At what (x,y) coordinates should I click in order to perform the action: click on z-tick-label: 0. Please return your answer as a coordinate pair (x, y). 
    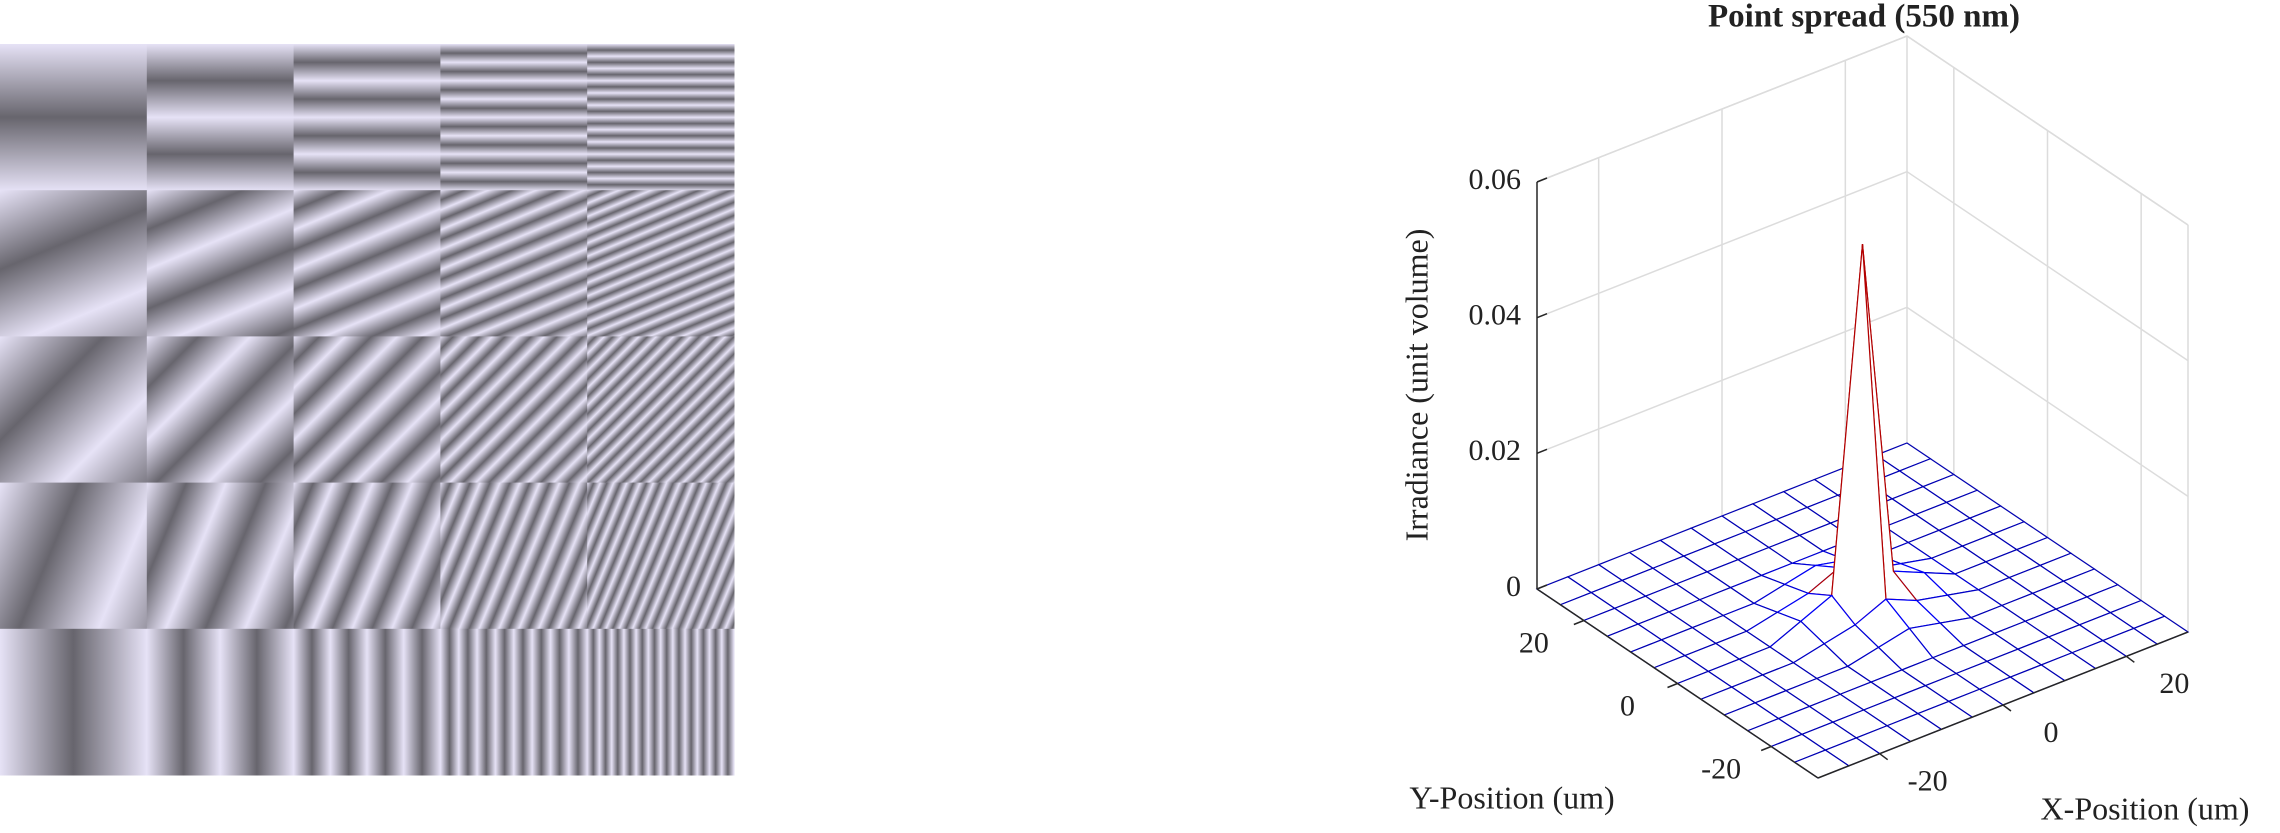
    Looking at the image, I should click on (1513, 586).